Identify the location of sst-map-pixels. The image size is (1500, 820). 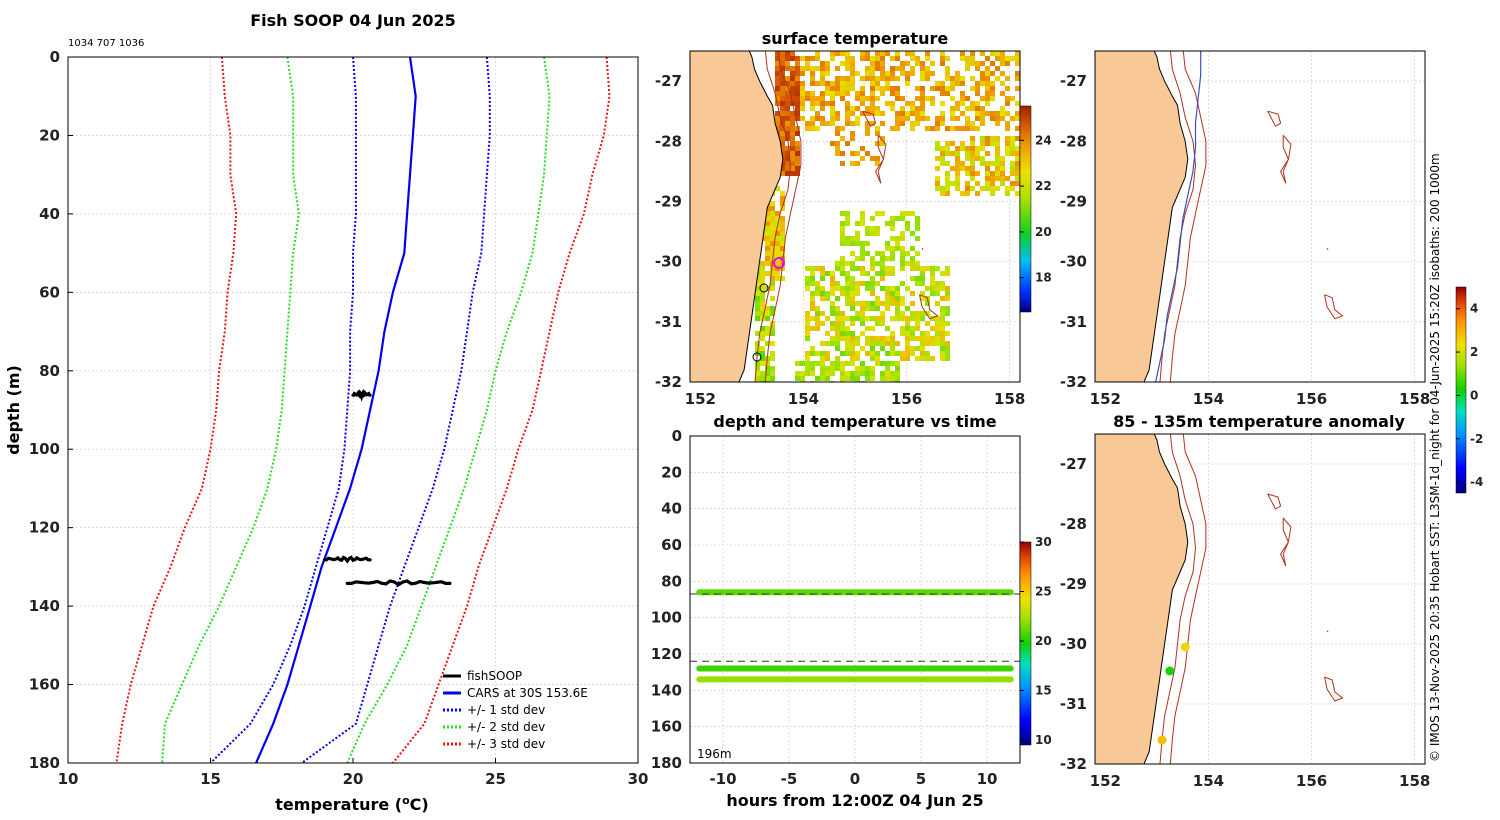
(887, 216).